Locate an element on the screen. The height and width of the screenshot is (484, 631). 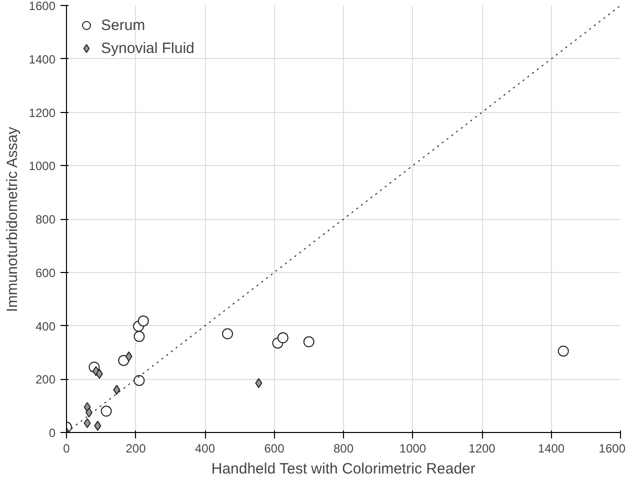
y-axis-title: Immunoturbidometric Assay is located at coordinates (12, 219).